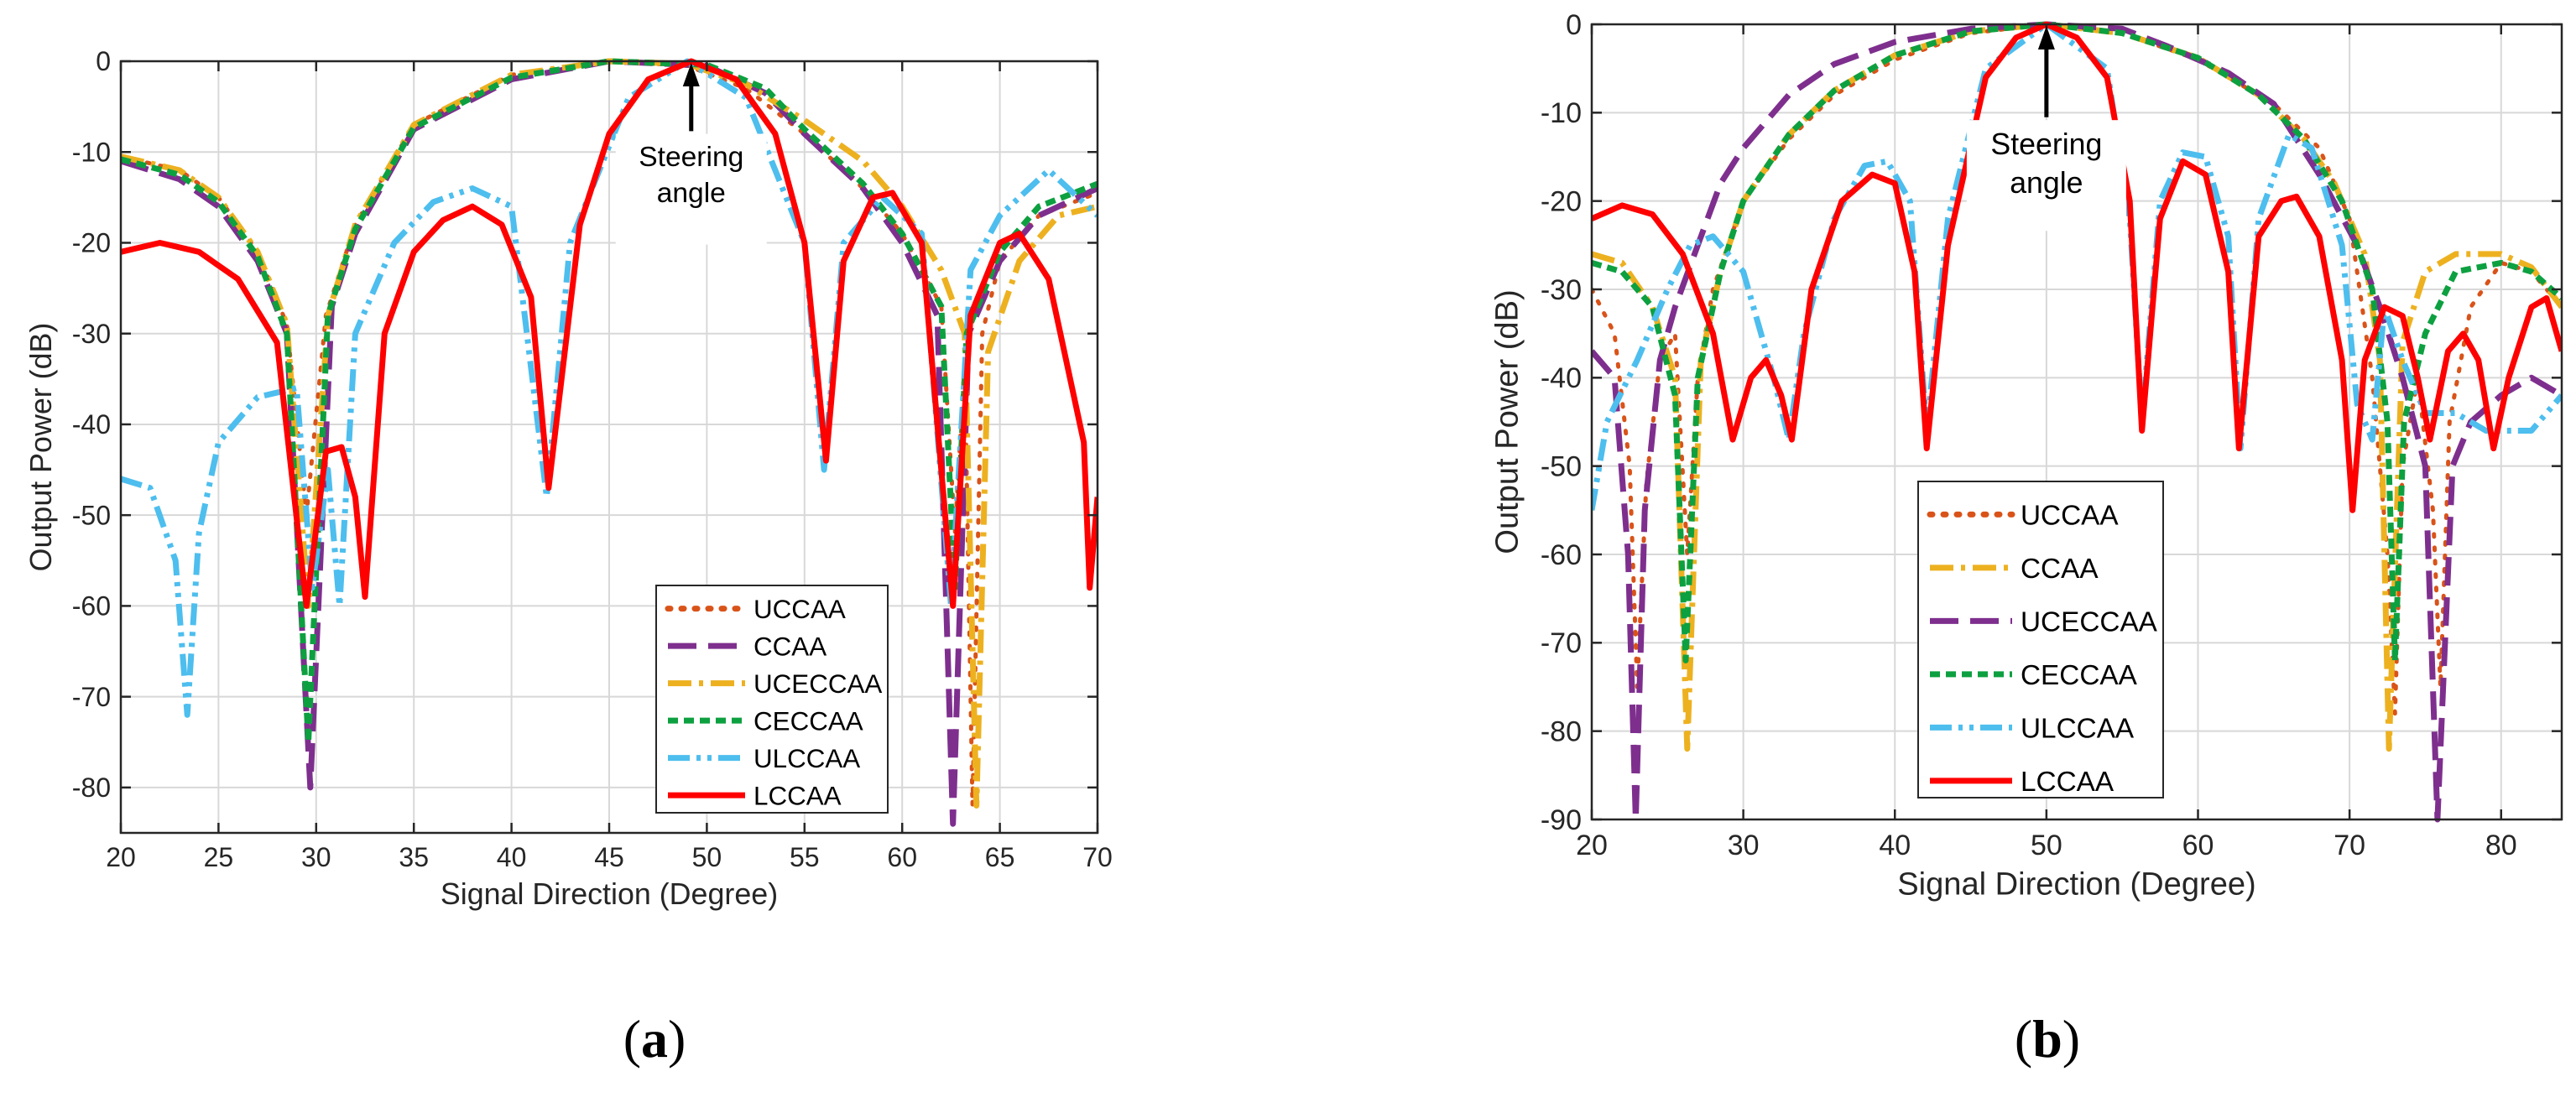 This screenshot has height=1108, width=2576. I want to click on x-tick-label: 35, so click(414, 857).